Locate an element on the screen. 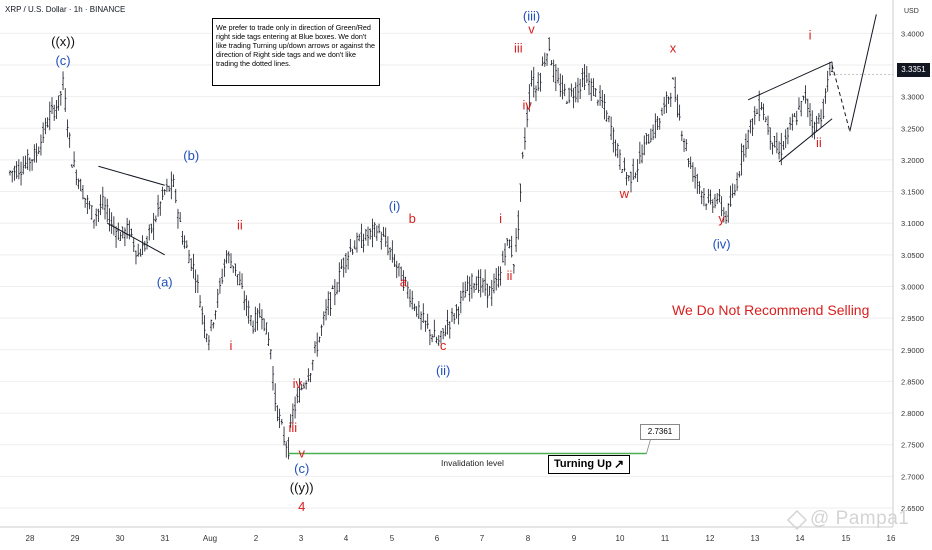 The height and width of the screenshot is (550, 932). y-tick-label: 3.3000 is located at coordinates (912, 97).